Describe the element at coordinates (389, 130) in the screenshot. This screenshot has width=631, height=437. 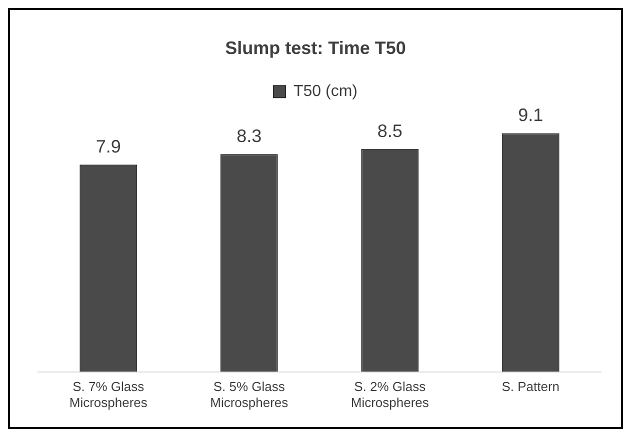
I see `data-label: 8.5` at that location.